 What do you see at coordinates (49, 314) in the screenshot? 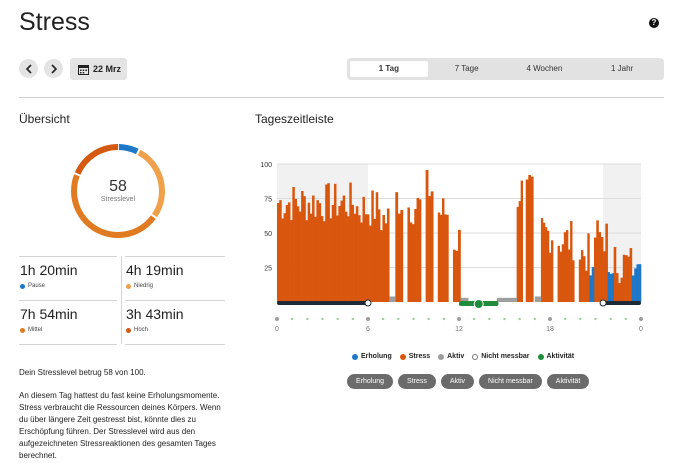
I see `stat-value: 7h 54min` at bounding box center [49, 314].